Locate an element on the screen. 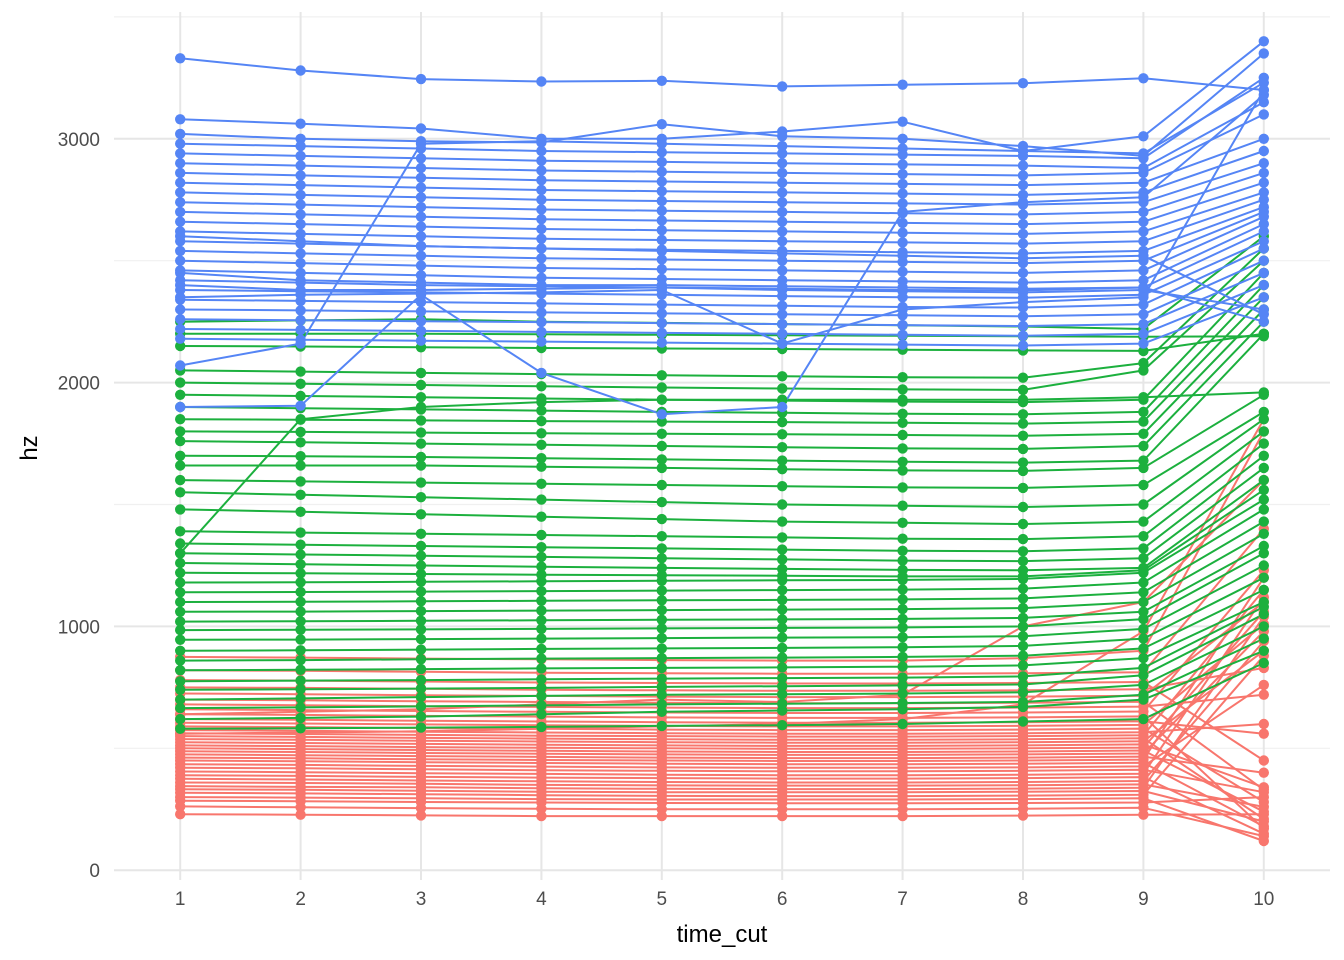  x-axis-title: time_cut is located at coordinates (722, 934).